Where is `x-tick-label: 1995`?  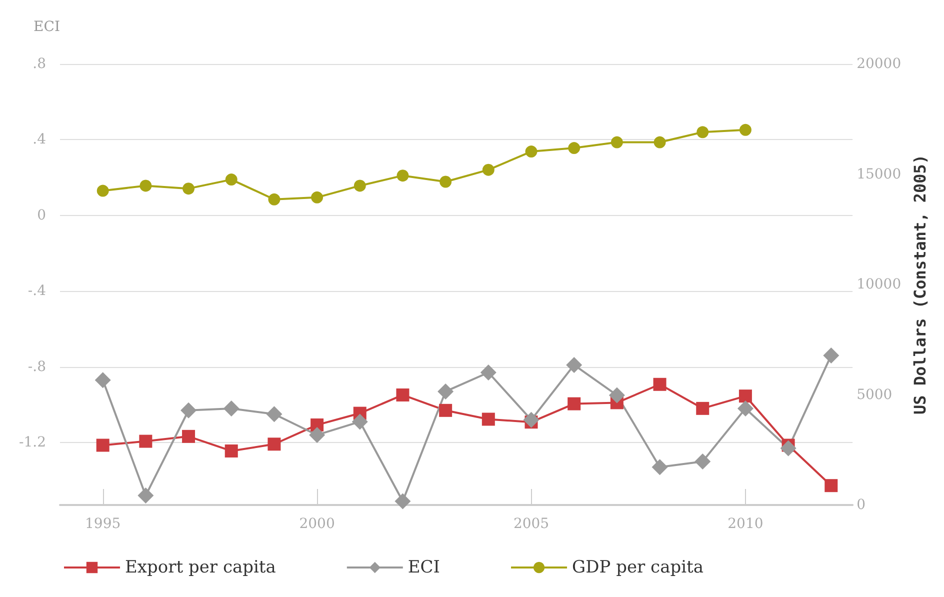 x-tick-label: 1995 is located at coordinates (103, 524).